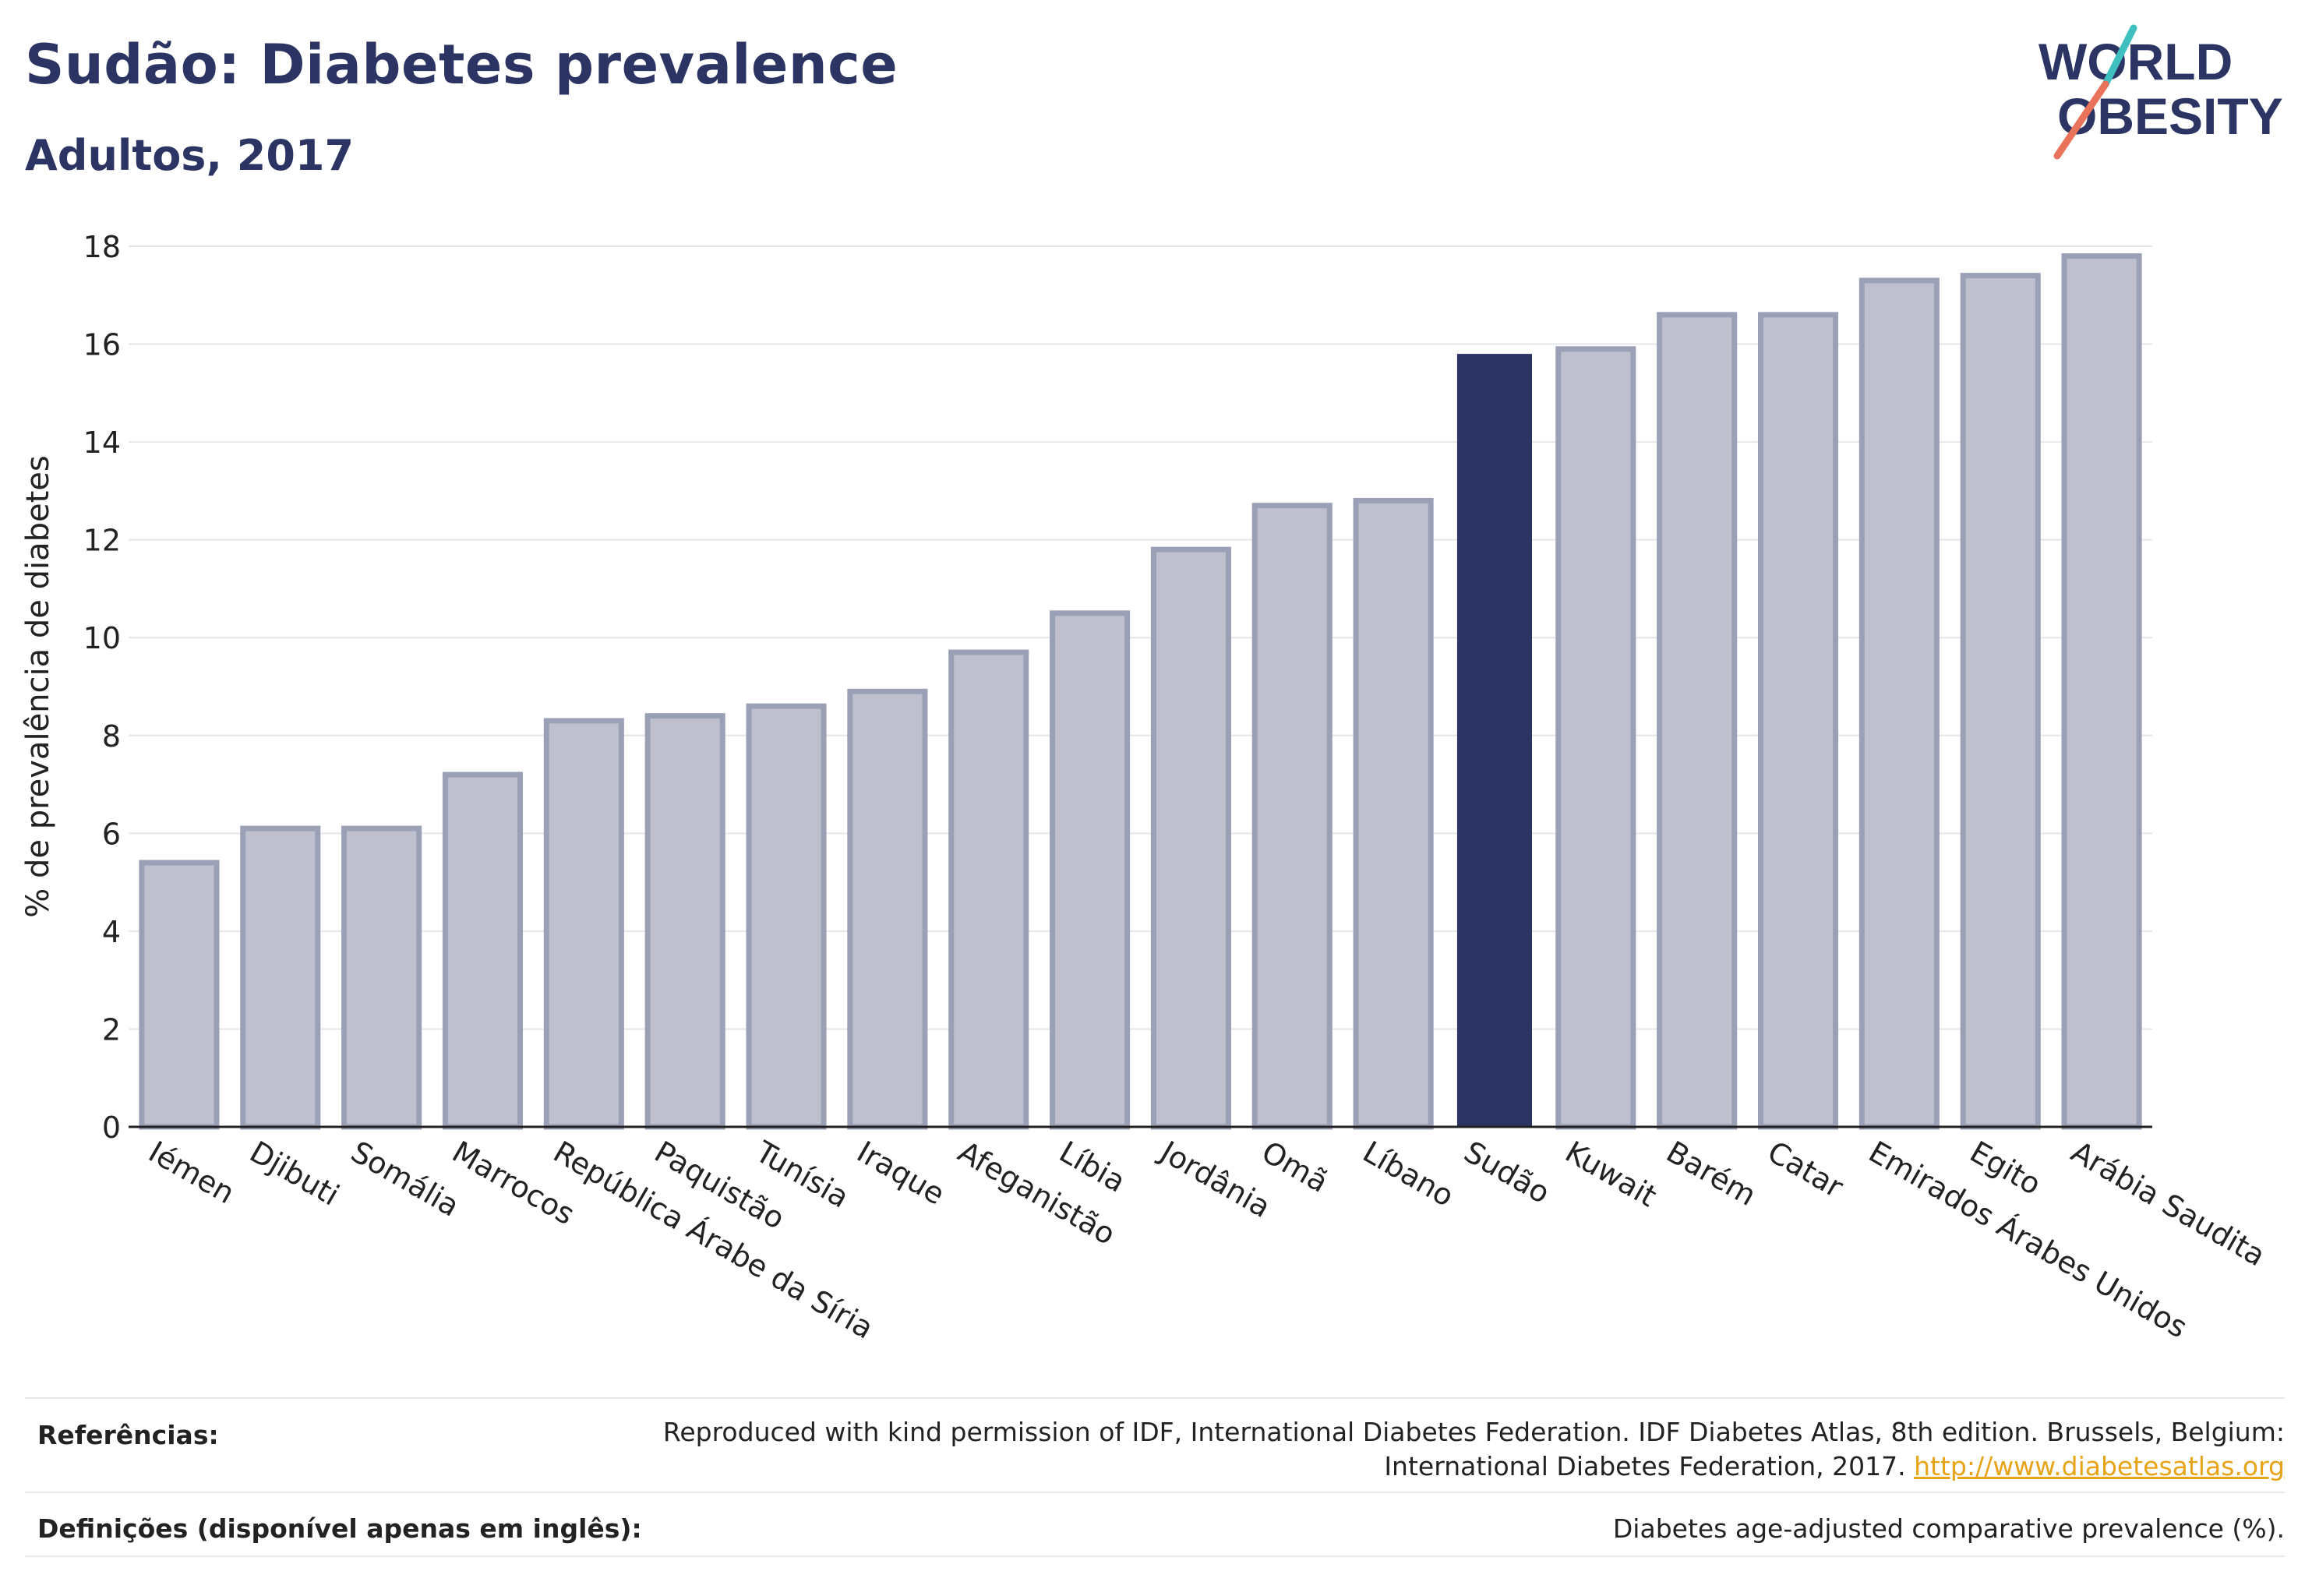 This screenshot has height=1596, width=2305. I want to click on bar-Somália, so click(381, 977).